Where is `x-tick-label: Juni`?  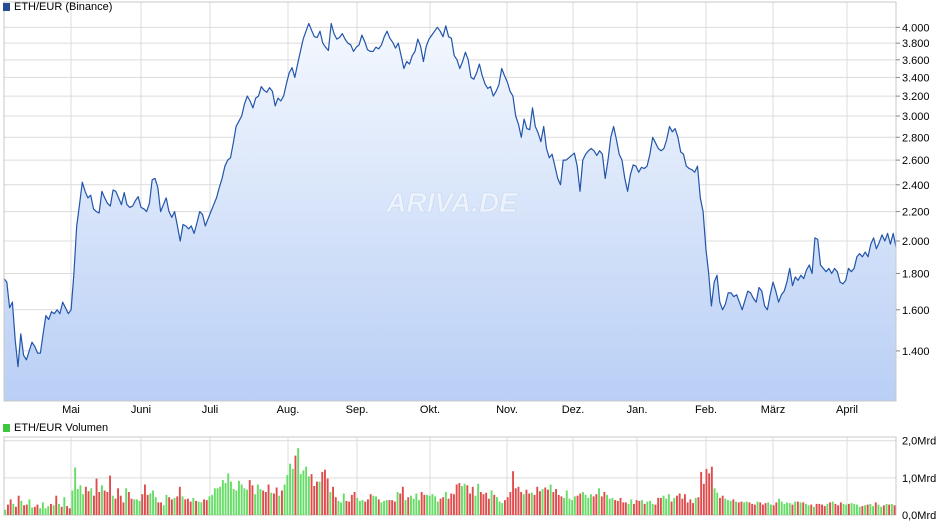
x-tick-label: Juni is located at coordinates (141, 410).